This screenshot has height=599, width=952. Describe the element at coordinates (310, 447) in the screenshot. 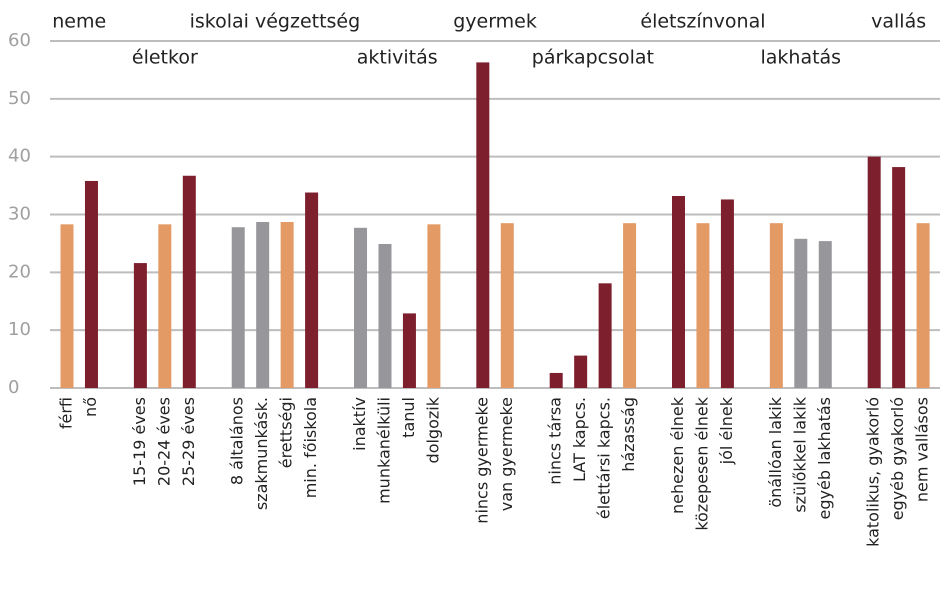

I see `x-tick-label: min. főiskola` at that location.